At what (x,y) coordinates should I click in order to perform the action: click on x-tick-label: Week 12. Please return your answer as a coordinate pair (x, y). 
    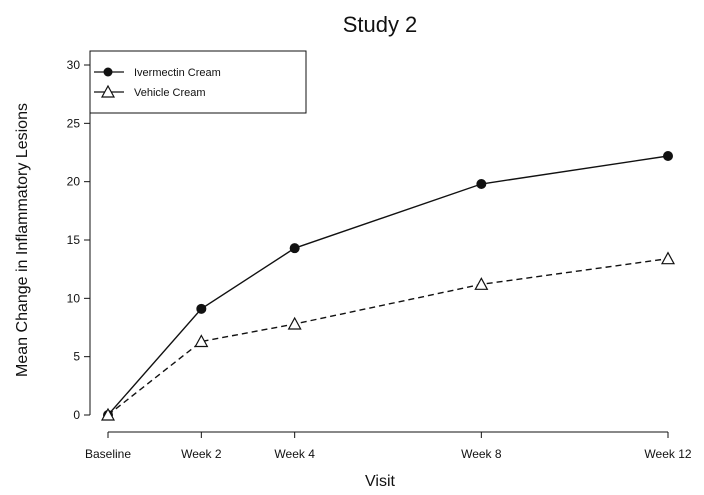
    Looking at the image, I should click on (667, 454).